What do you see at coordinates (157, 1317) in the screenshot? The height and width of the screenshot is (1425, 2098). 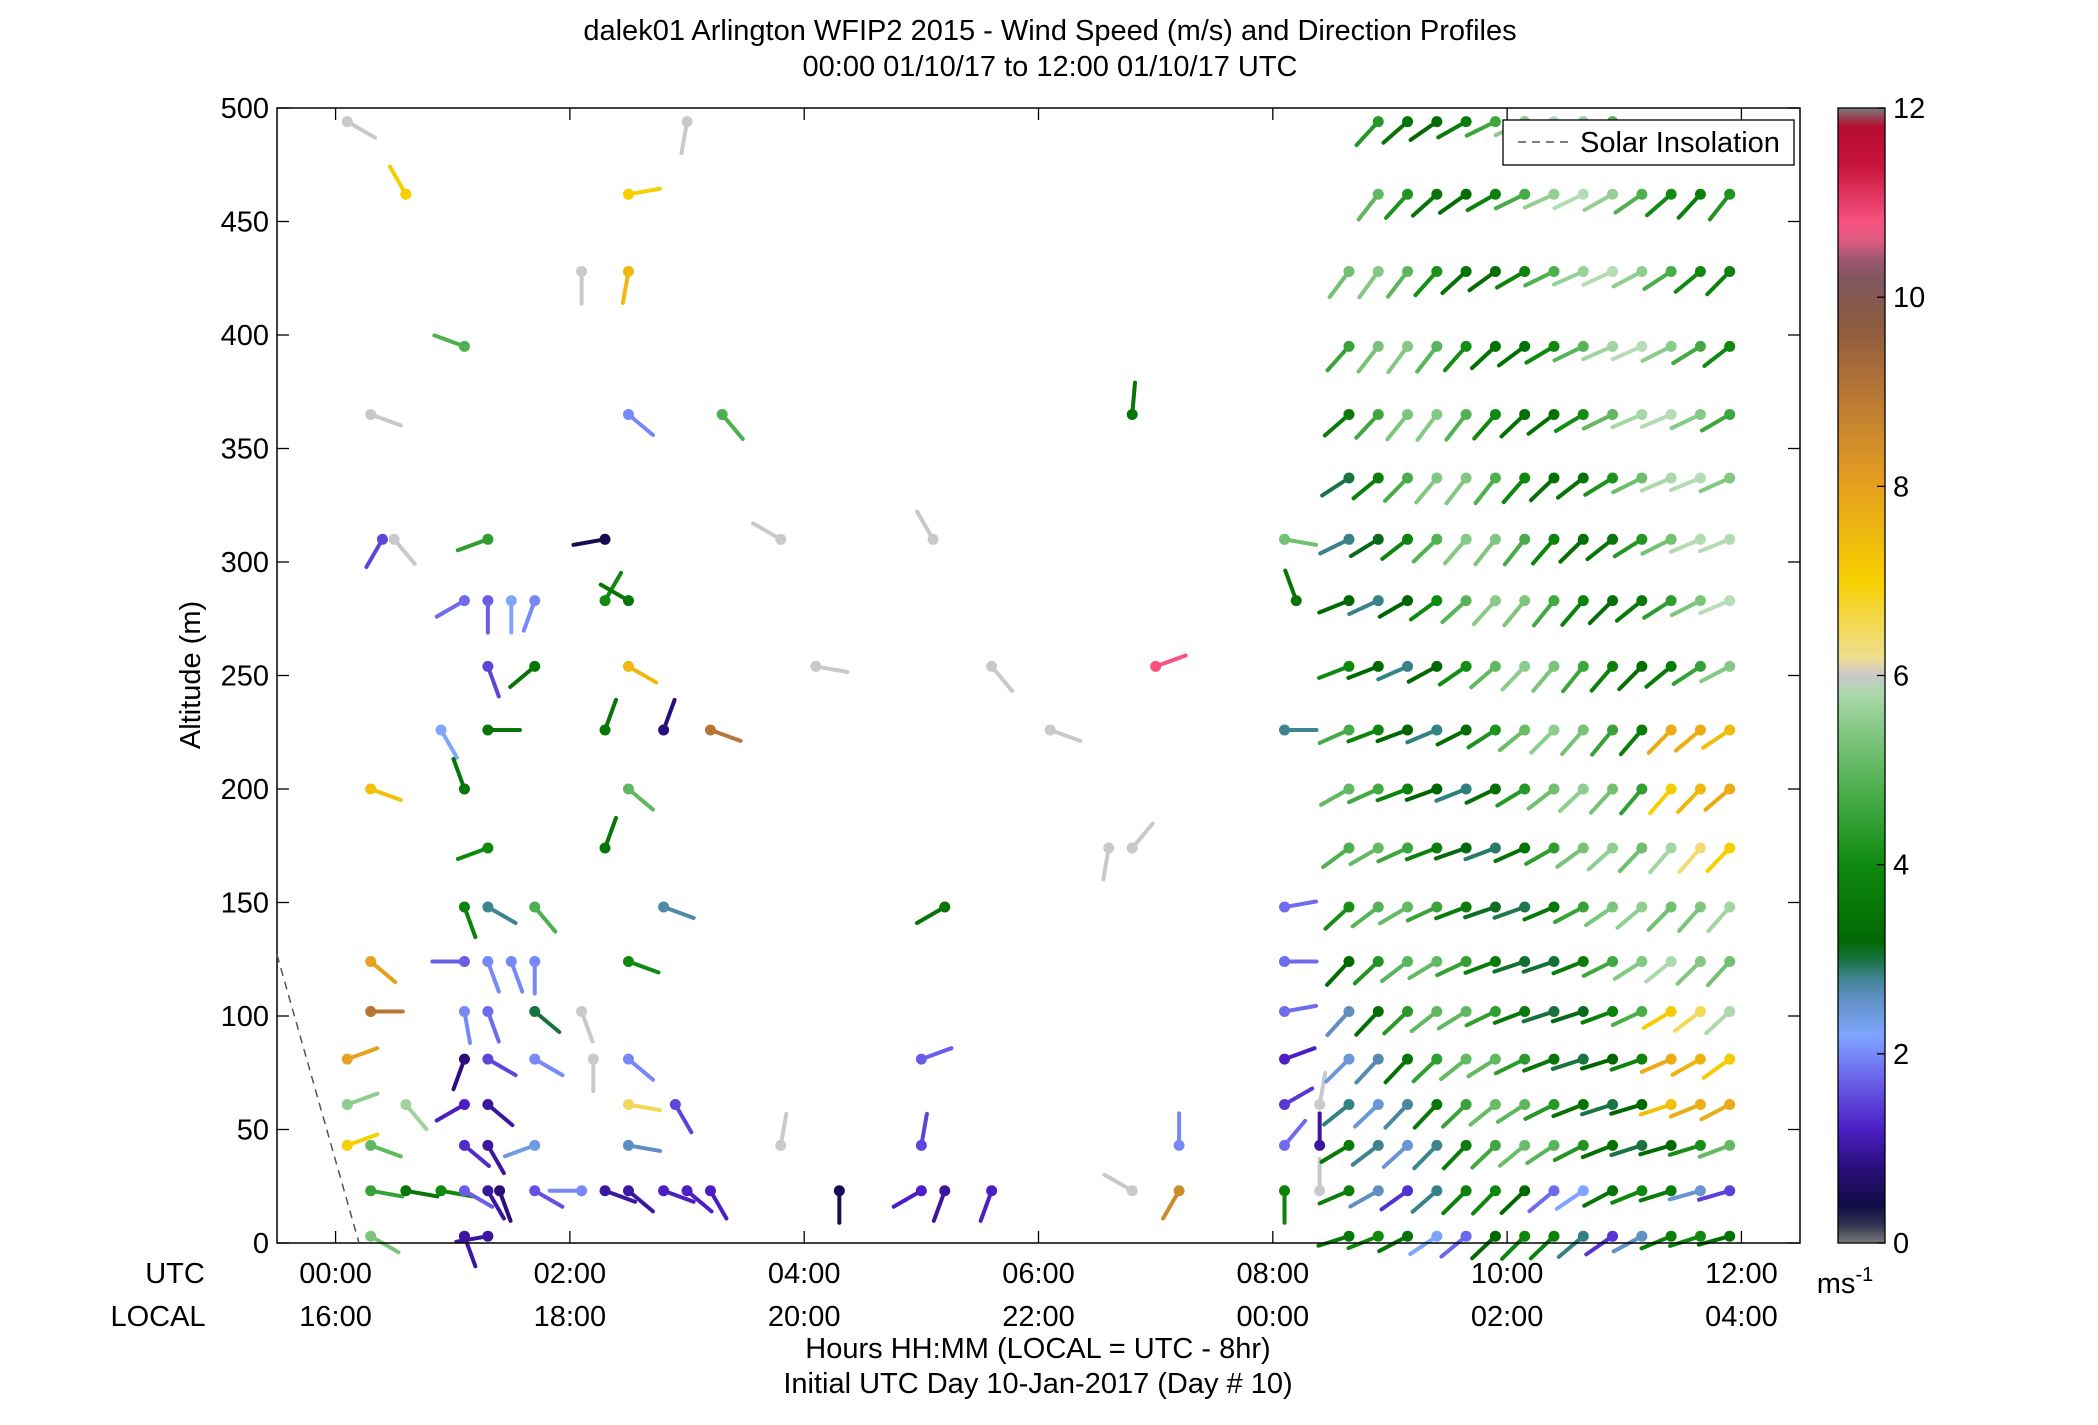 I see `row-label-local: LOCAL` at bounding box center [157, 1317].